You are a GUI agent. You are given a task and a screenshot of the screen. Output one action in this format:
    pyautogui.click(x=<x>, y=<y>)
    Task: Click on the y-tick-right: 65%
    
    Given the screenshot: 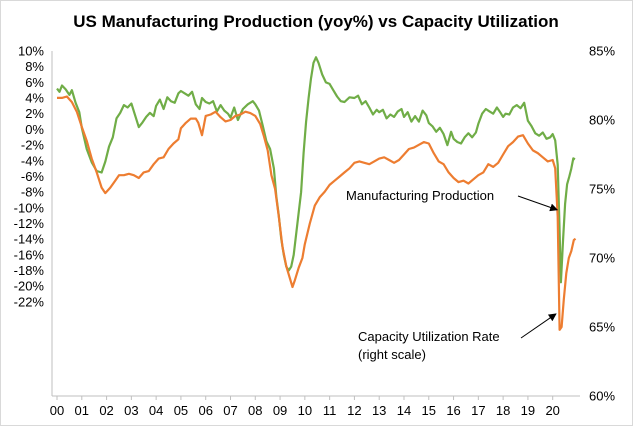 What is the action you would take?
    pyautogui.click(x=602, y=327)
    